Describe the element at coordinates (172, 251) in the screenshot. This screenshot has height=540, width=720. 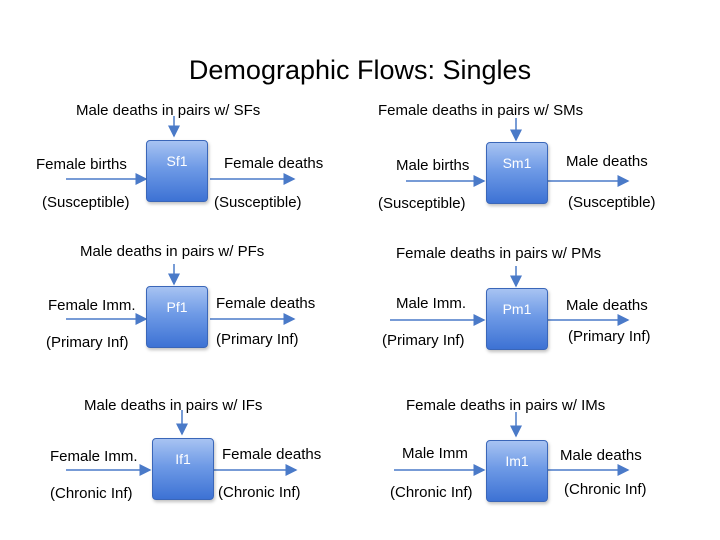
I see `inflow-top-label: Male deaths in pairs w/ PFs` at that location.